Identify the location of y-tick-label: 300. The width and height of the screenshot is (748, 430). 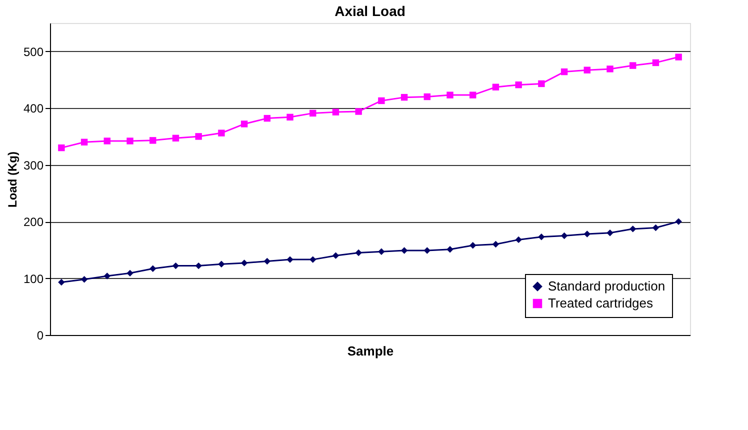
(33, 165).